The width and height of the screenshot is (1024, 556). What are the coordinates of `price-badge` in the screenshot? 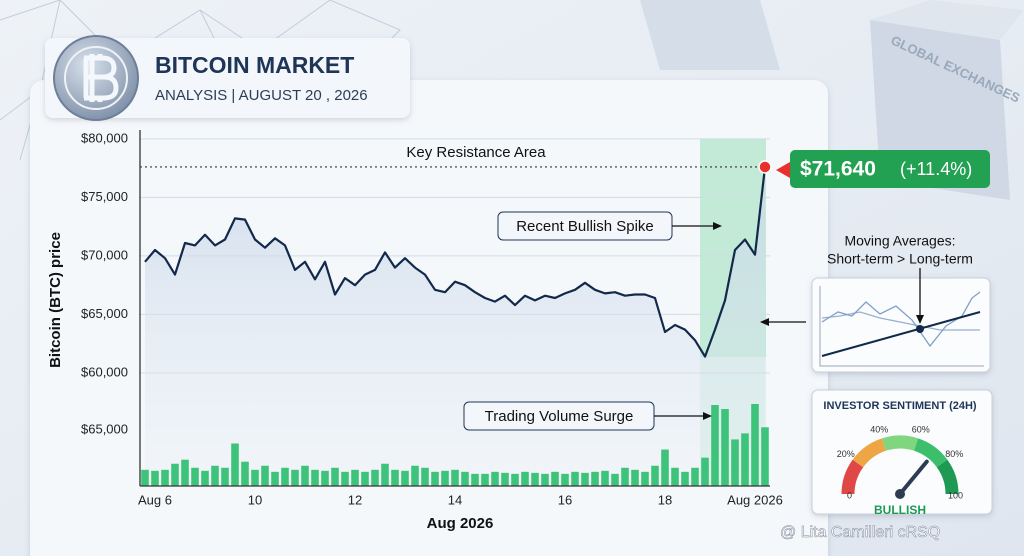 It's located at (890, 169).